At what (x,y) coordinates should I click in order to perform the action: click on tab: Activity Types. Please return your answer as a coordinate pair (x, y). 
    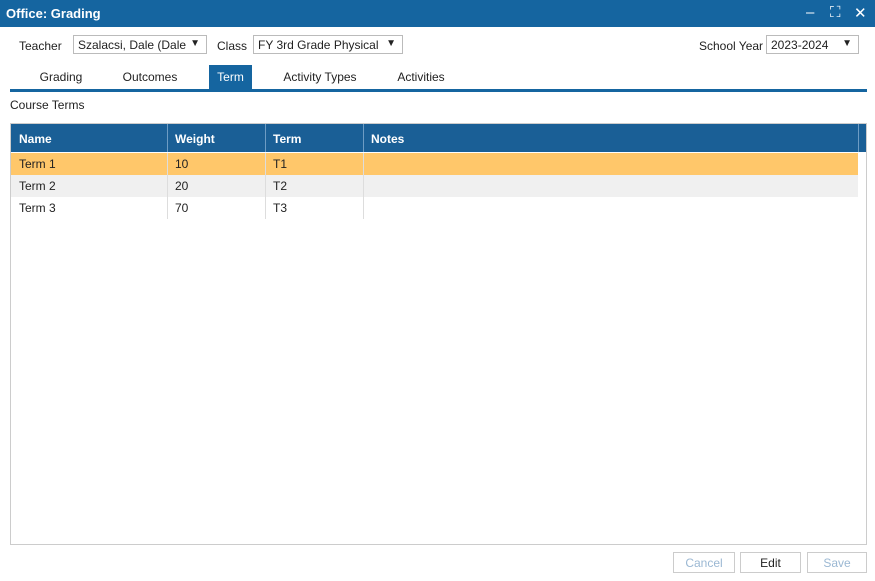
    Looking at the image, I should click on (320, 77).